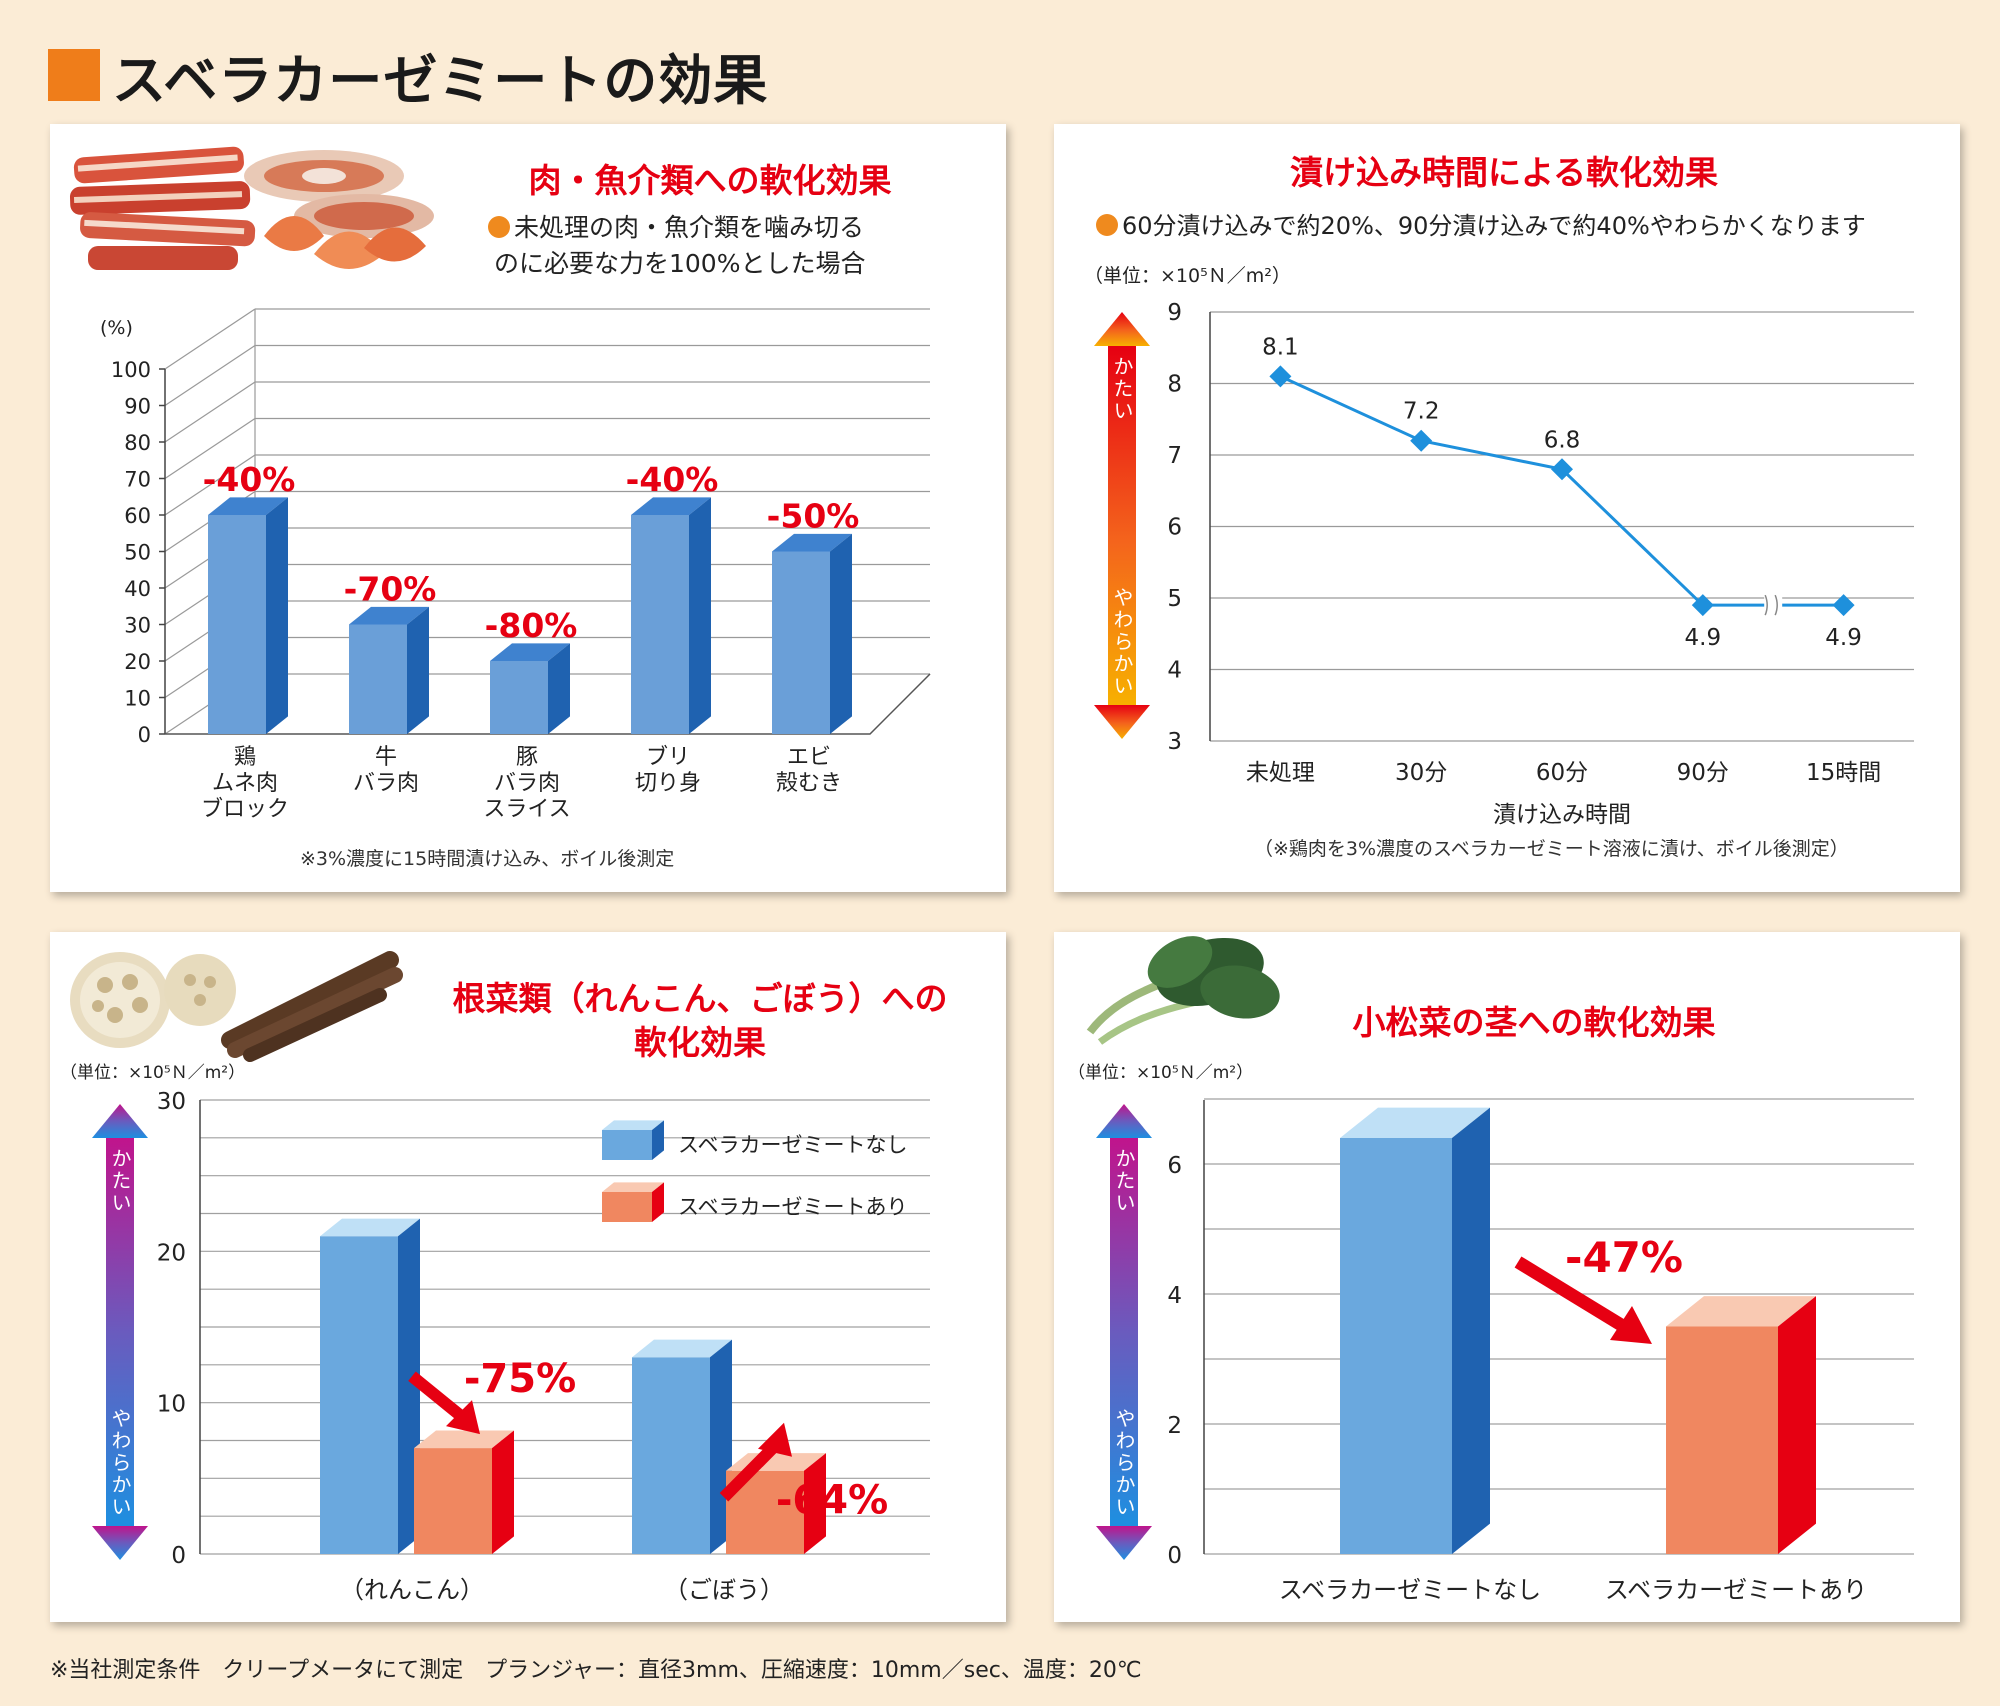 The image size is (2000, 1706). I want to click on panel3-arrow-down-icon, so click(120, 1543).